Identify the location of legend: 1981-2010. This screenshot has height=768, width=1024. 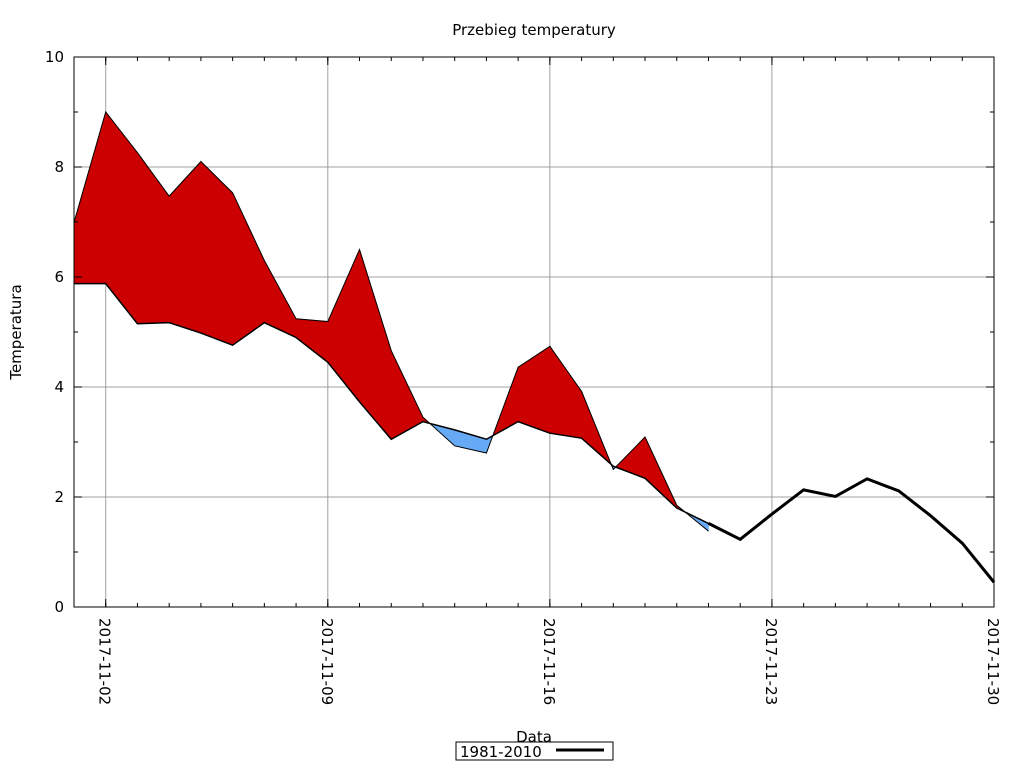
(534, 751).